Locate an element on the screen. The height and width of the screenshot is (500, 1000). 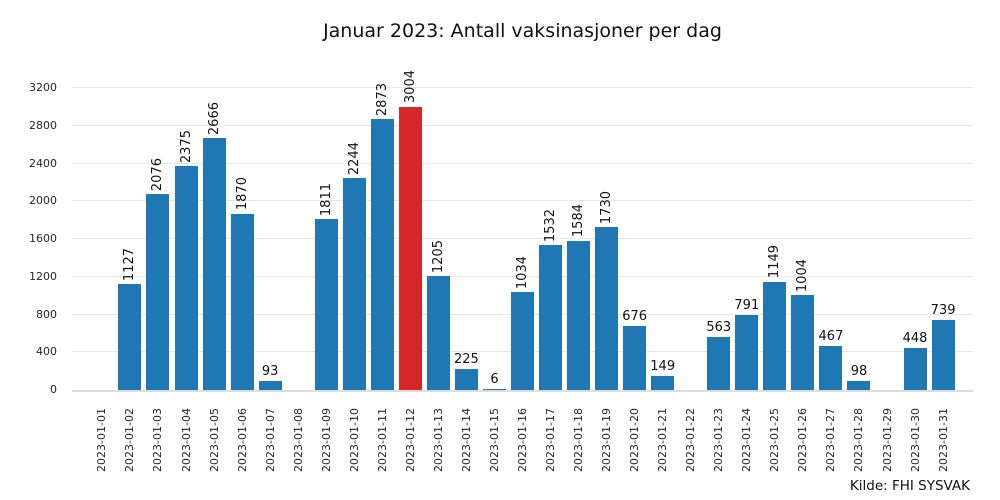
x-tick-label: 2023-01-09 is located at coordinates (326, 440).